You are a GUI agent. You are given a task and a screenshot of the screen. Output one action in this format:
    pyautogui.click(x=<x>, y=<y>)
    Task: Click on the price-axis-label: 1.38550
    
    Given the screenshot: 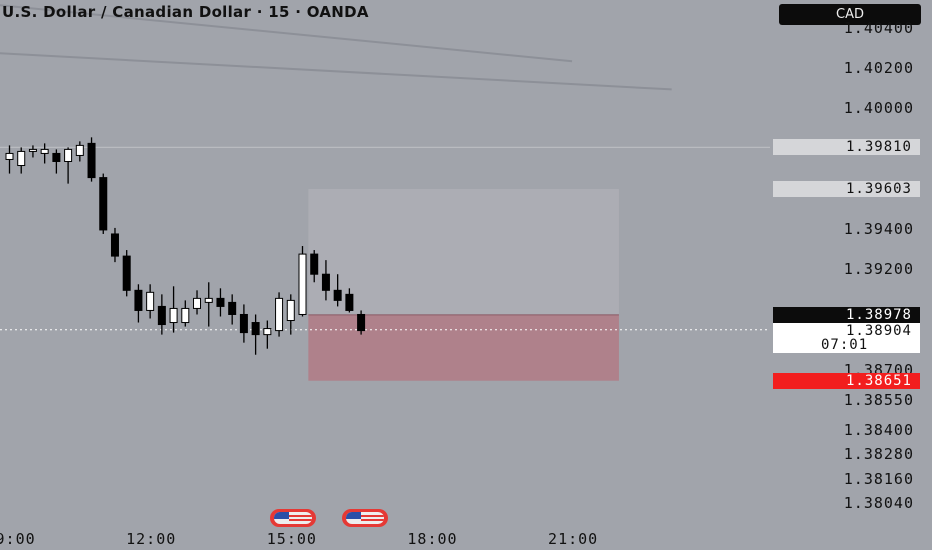 What is the action you would take?
    pyautogui.click(x=878, y=400)
    